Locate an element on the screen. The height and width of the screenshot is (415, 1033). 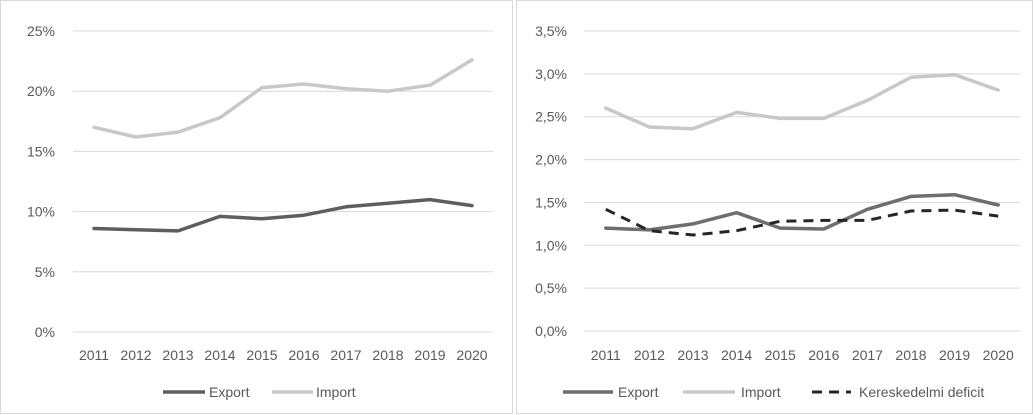
y-tick-label: 0% is located at coordinates (45, 332).